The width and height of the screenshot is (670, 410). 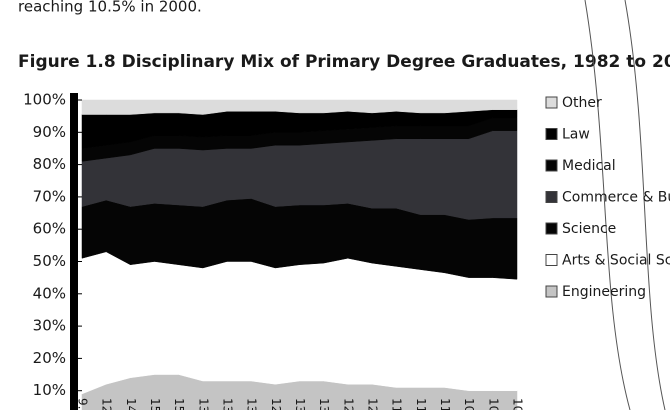 I want to click on body-text: reaching 10.5% in 2000., so click(x=110, y=8).